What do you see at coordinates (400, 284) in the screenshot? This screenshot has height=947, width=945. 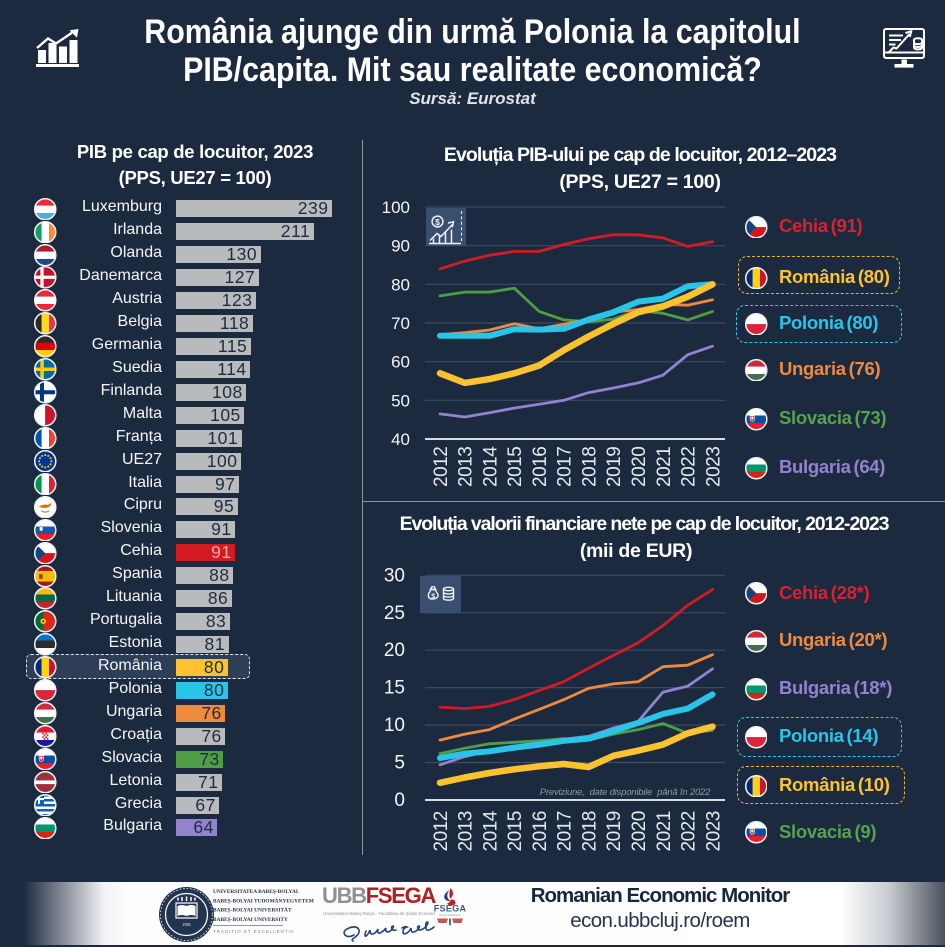 I see `svg-text: 80` at bounding box center [400, 284].